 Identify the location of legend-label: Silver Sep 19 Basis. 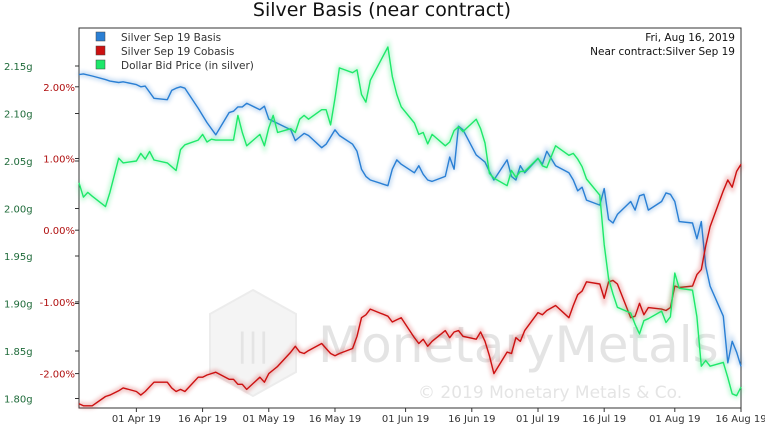
(171, 38).